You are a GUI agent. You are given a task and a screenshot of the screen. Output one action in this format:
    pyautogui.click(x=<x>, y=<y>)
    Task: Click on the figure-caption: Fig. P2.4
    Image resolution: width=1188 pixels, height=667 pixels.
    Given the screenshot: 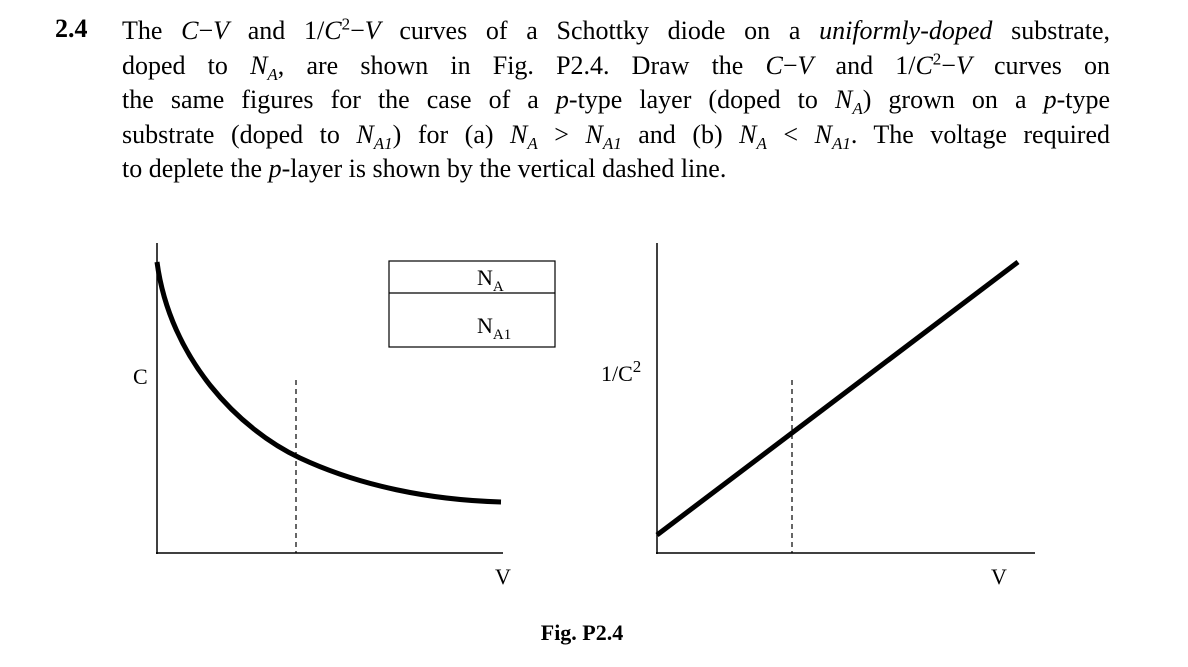 What is the action you would take?
    pyautogui.click(x=582, y=632)
    